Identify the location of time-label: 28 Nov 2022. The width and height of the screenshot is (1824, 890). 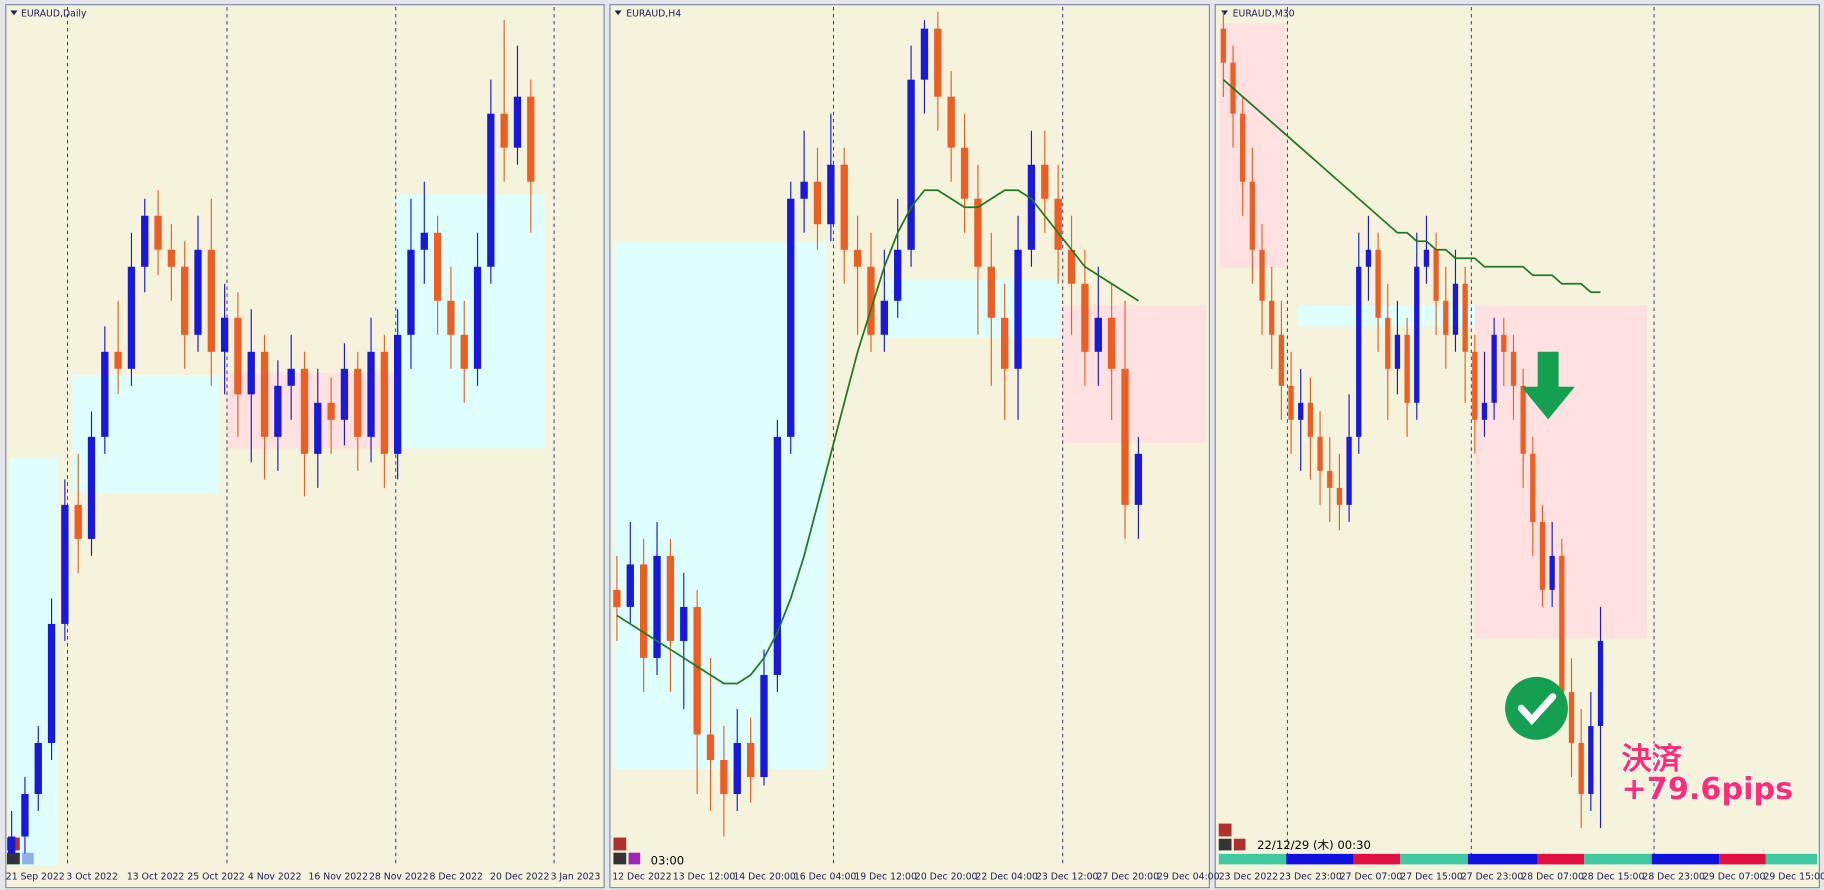
(399, 877).